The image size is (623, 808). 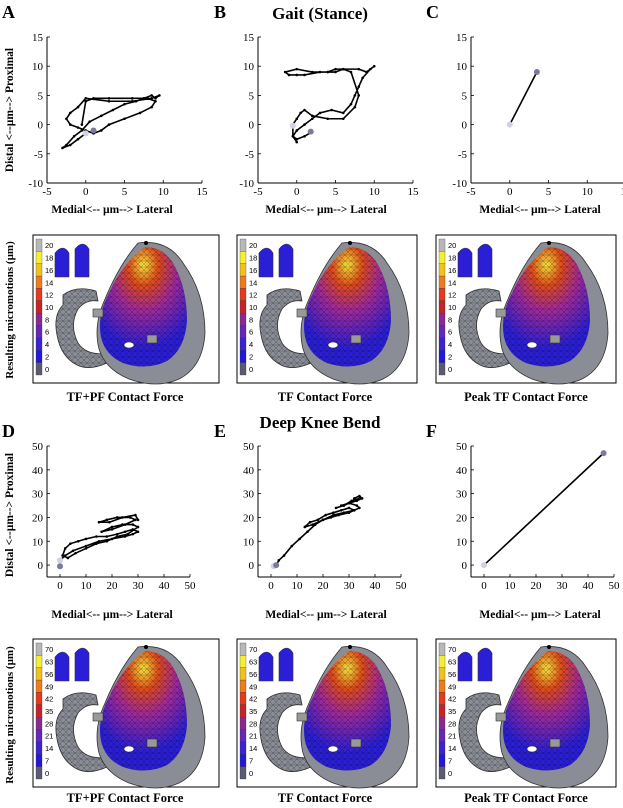 What do you see at coordinates (249, 495) in the screenshot?
I see `y-tick-label: 30` at bounding box center [249, 495].